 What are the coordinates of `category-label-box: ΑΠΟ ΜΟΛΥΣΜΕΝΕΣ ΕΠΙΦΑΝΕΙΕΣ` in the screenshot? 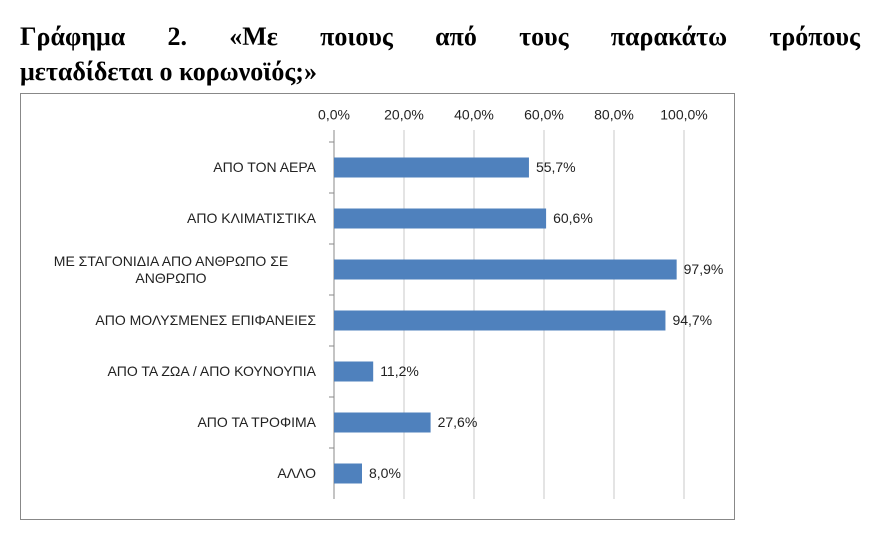 It's located at (168, 321).